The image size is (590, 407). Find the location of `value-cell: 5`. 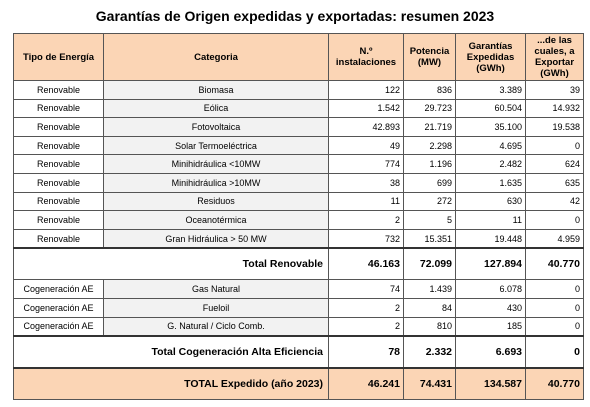

value-cell: 5 is located at coordinates (429, 220).